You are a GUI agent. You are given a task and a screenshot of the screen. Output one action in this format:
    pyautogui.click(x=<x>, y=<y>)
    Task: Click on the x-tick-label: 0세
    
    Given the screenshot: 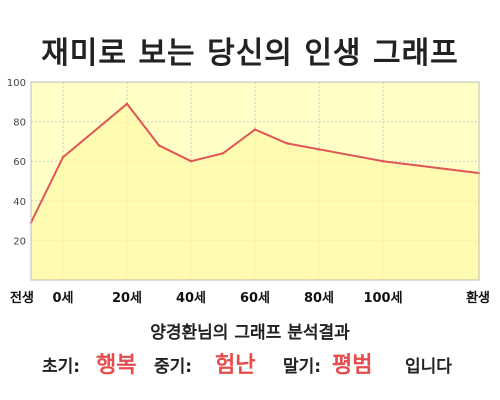 What is the action you would take?
    pyautogui.click(x=62, y=298)
    